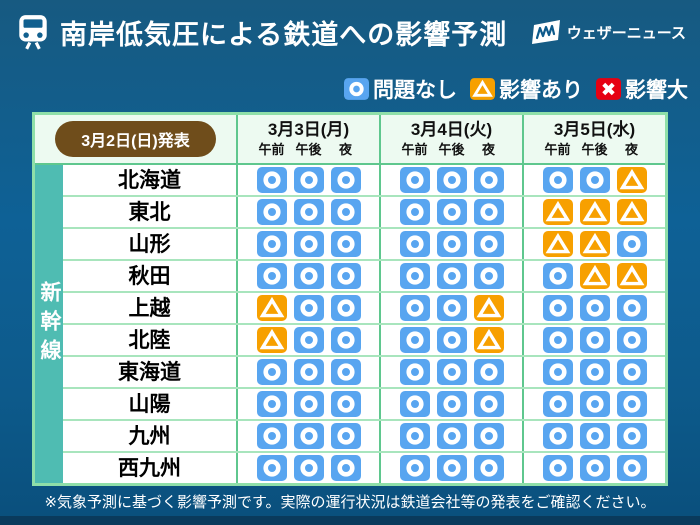 This screenshot has height=525, width=700. What do you see at coordinates (307, 139) in the screenshot?
I see `date-column-header: 3月3日(月) 午前 午後夜` at bounding box center [307, 139].